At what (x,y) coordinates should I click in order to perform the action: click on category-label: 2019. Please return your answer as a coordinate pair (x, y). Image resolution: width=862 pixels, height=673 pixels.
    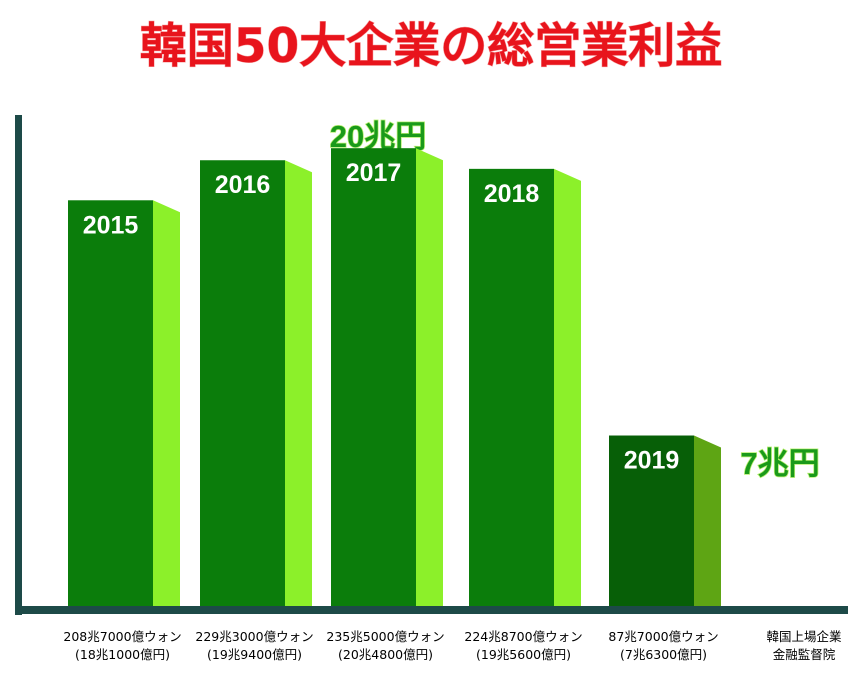
    Looking at the image, I should click on (652, 461).